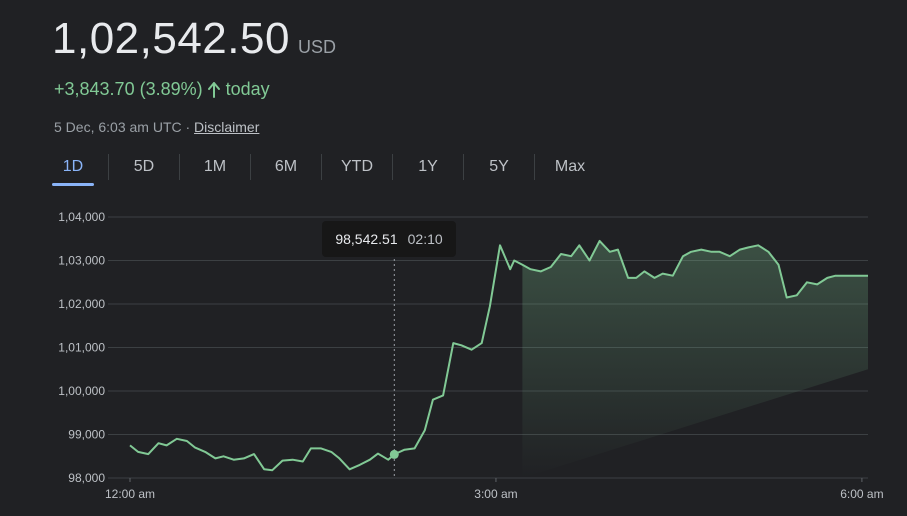 This screenshot has width=907, height=516. What do you see at coordinates (286, 166) in the screenshot?
I see `tab-6m: 6M` at bounding box center [286, 166].